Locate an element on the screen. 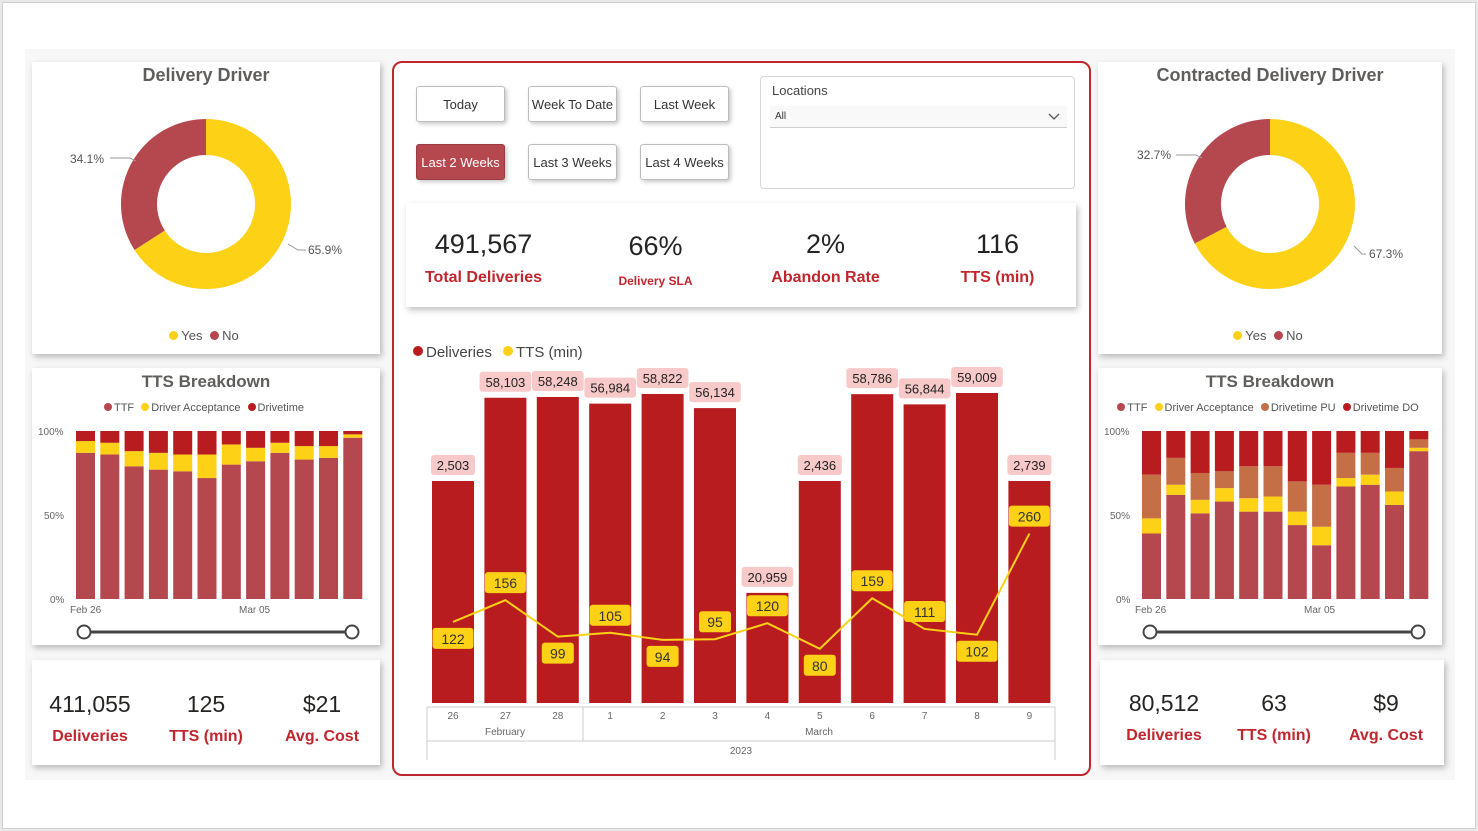  delivery-driver-donut: 34.1% 65.9% is located at coordinates (206, 208).